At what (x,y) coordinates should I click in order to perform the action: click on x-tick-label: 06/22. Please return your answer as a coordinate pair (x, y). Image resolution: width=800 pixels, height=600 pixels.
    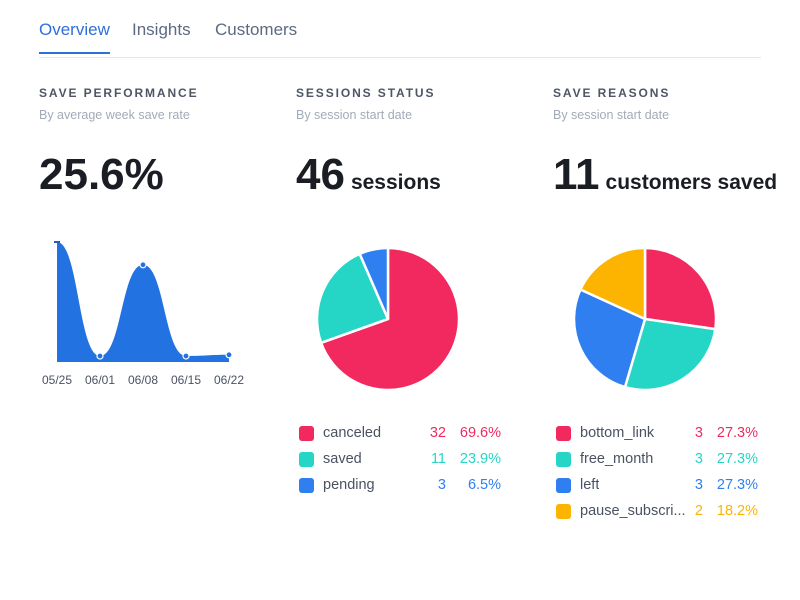
    Looking at the image, I should click on (229, 380).